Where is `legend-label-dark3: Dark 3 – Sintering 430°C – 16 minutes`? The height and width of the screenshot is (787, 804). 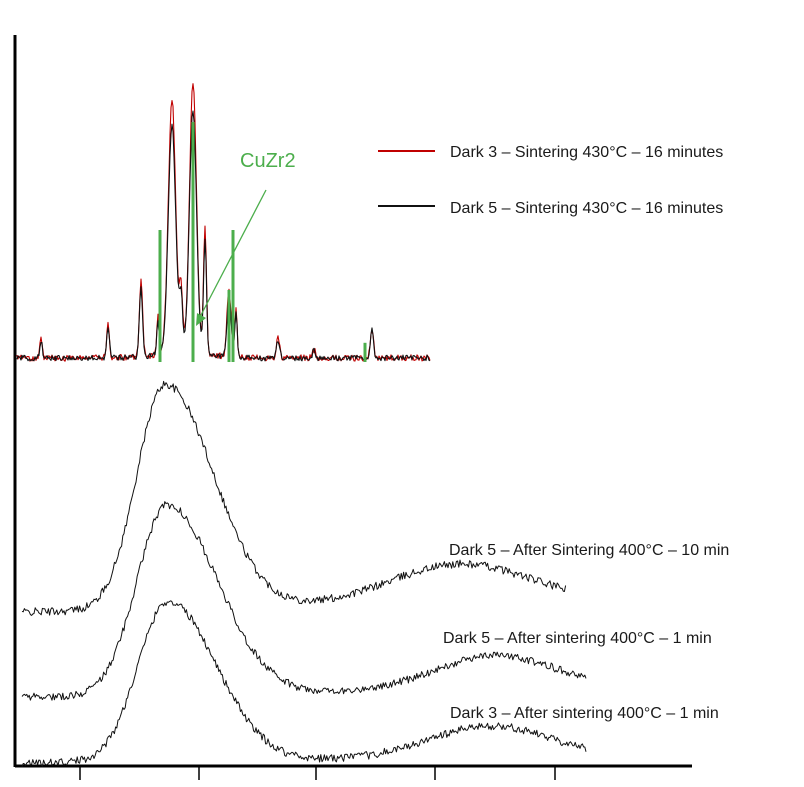
legend-label-dark3: Dark 3 – Sintering 430°C – 16 minutes is located at coordinates (586, 152).